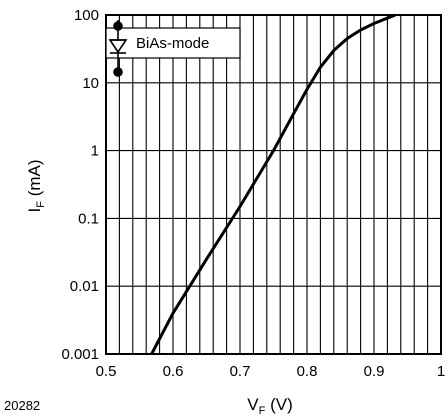 This screenshot has height=419, width=448. I want to click on x-axis-label-sub: F, so click(262, 411).